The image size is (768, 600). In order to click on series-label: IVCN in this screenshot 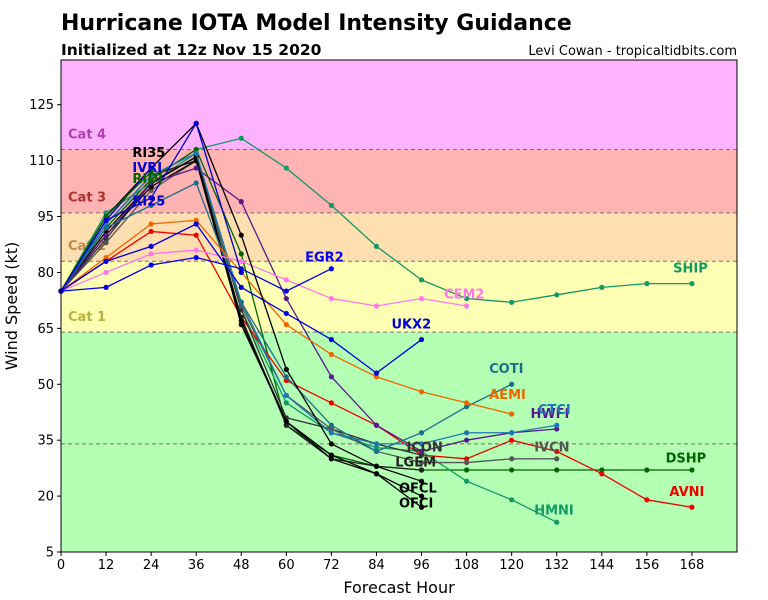, I will do `click(551, 447)`.